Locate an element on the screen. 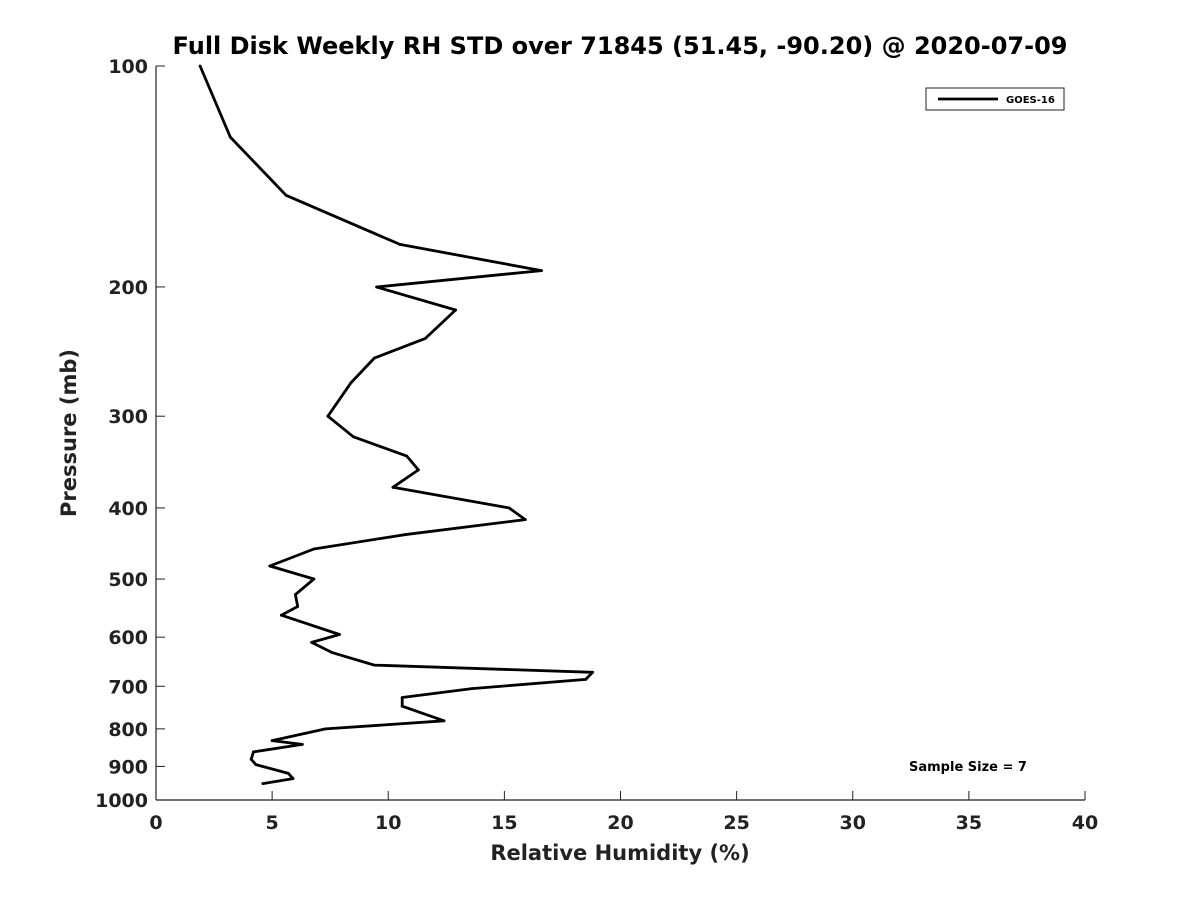  y-axis-label: Pressure (mb) is located at coordinates (69, 433).